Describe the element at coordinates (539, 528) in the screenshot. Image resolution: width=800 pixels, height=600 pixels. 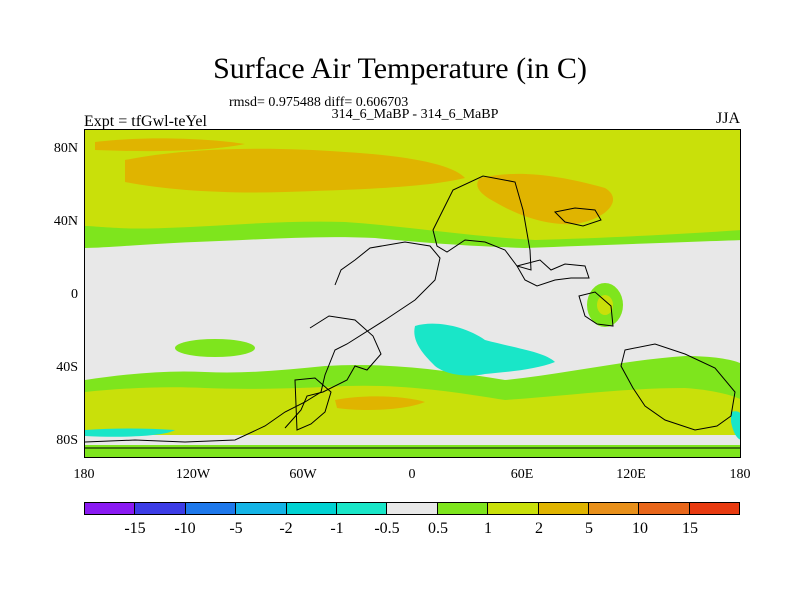
I see `colorbar-label: 2` at that location.